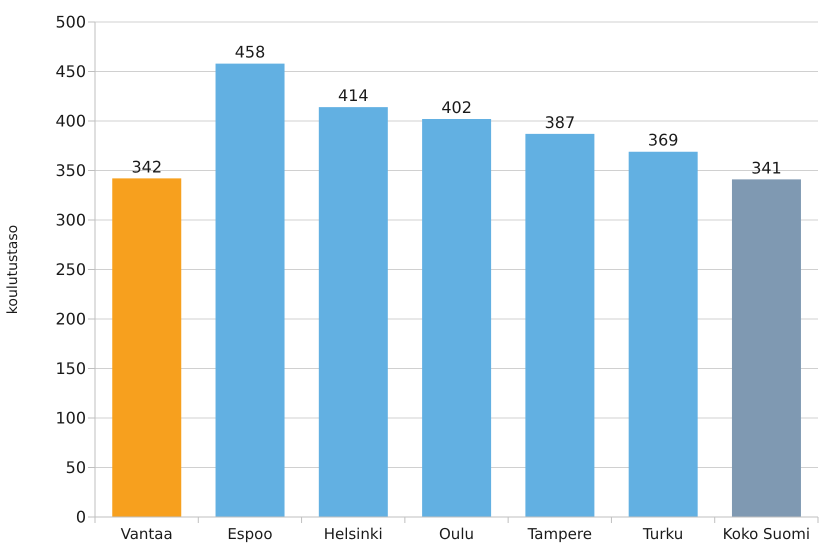 The width and height of the screenshot is (820, 552). Describe the element at coordinates (353, 96) in the screenshot. I see `data-label: 414` at that location.